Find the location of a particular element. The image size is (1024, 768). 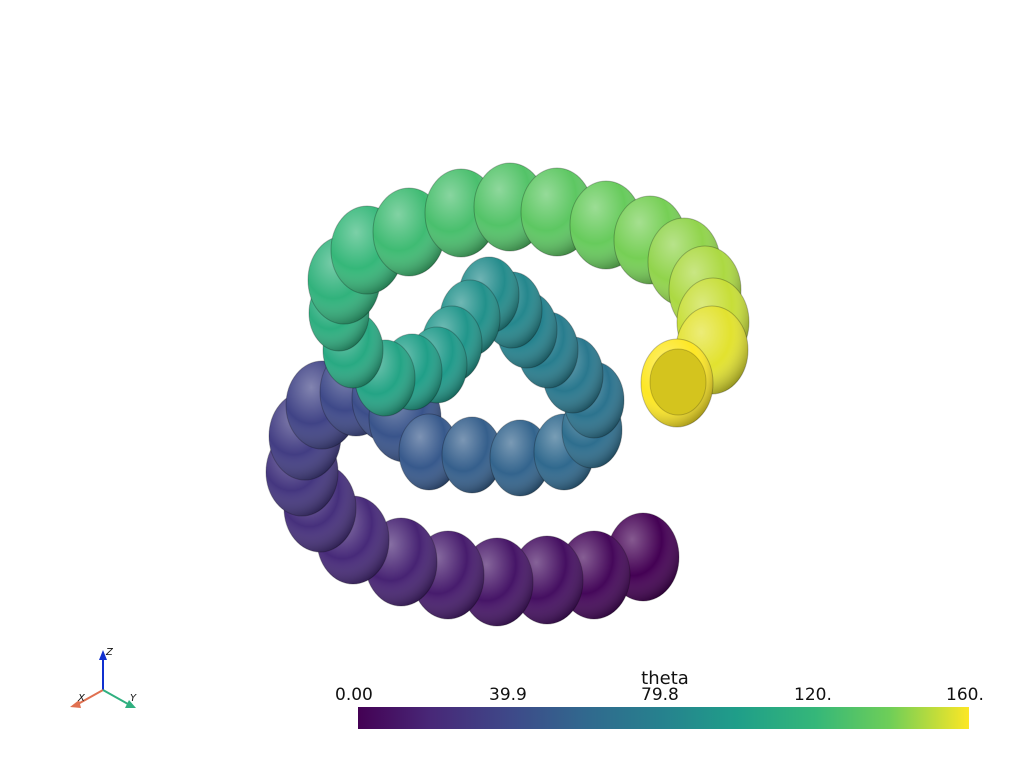

axes-orientation-widget: Z X Y is located at coordinates (103, 677).